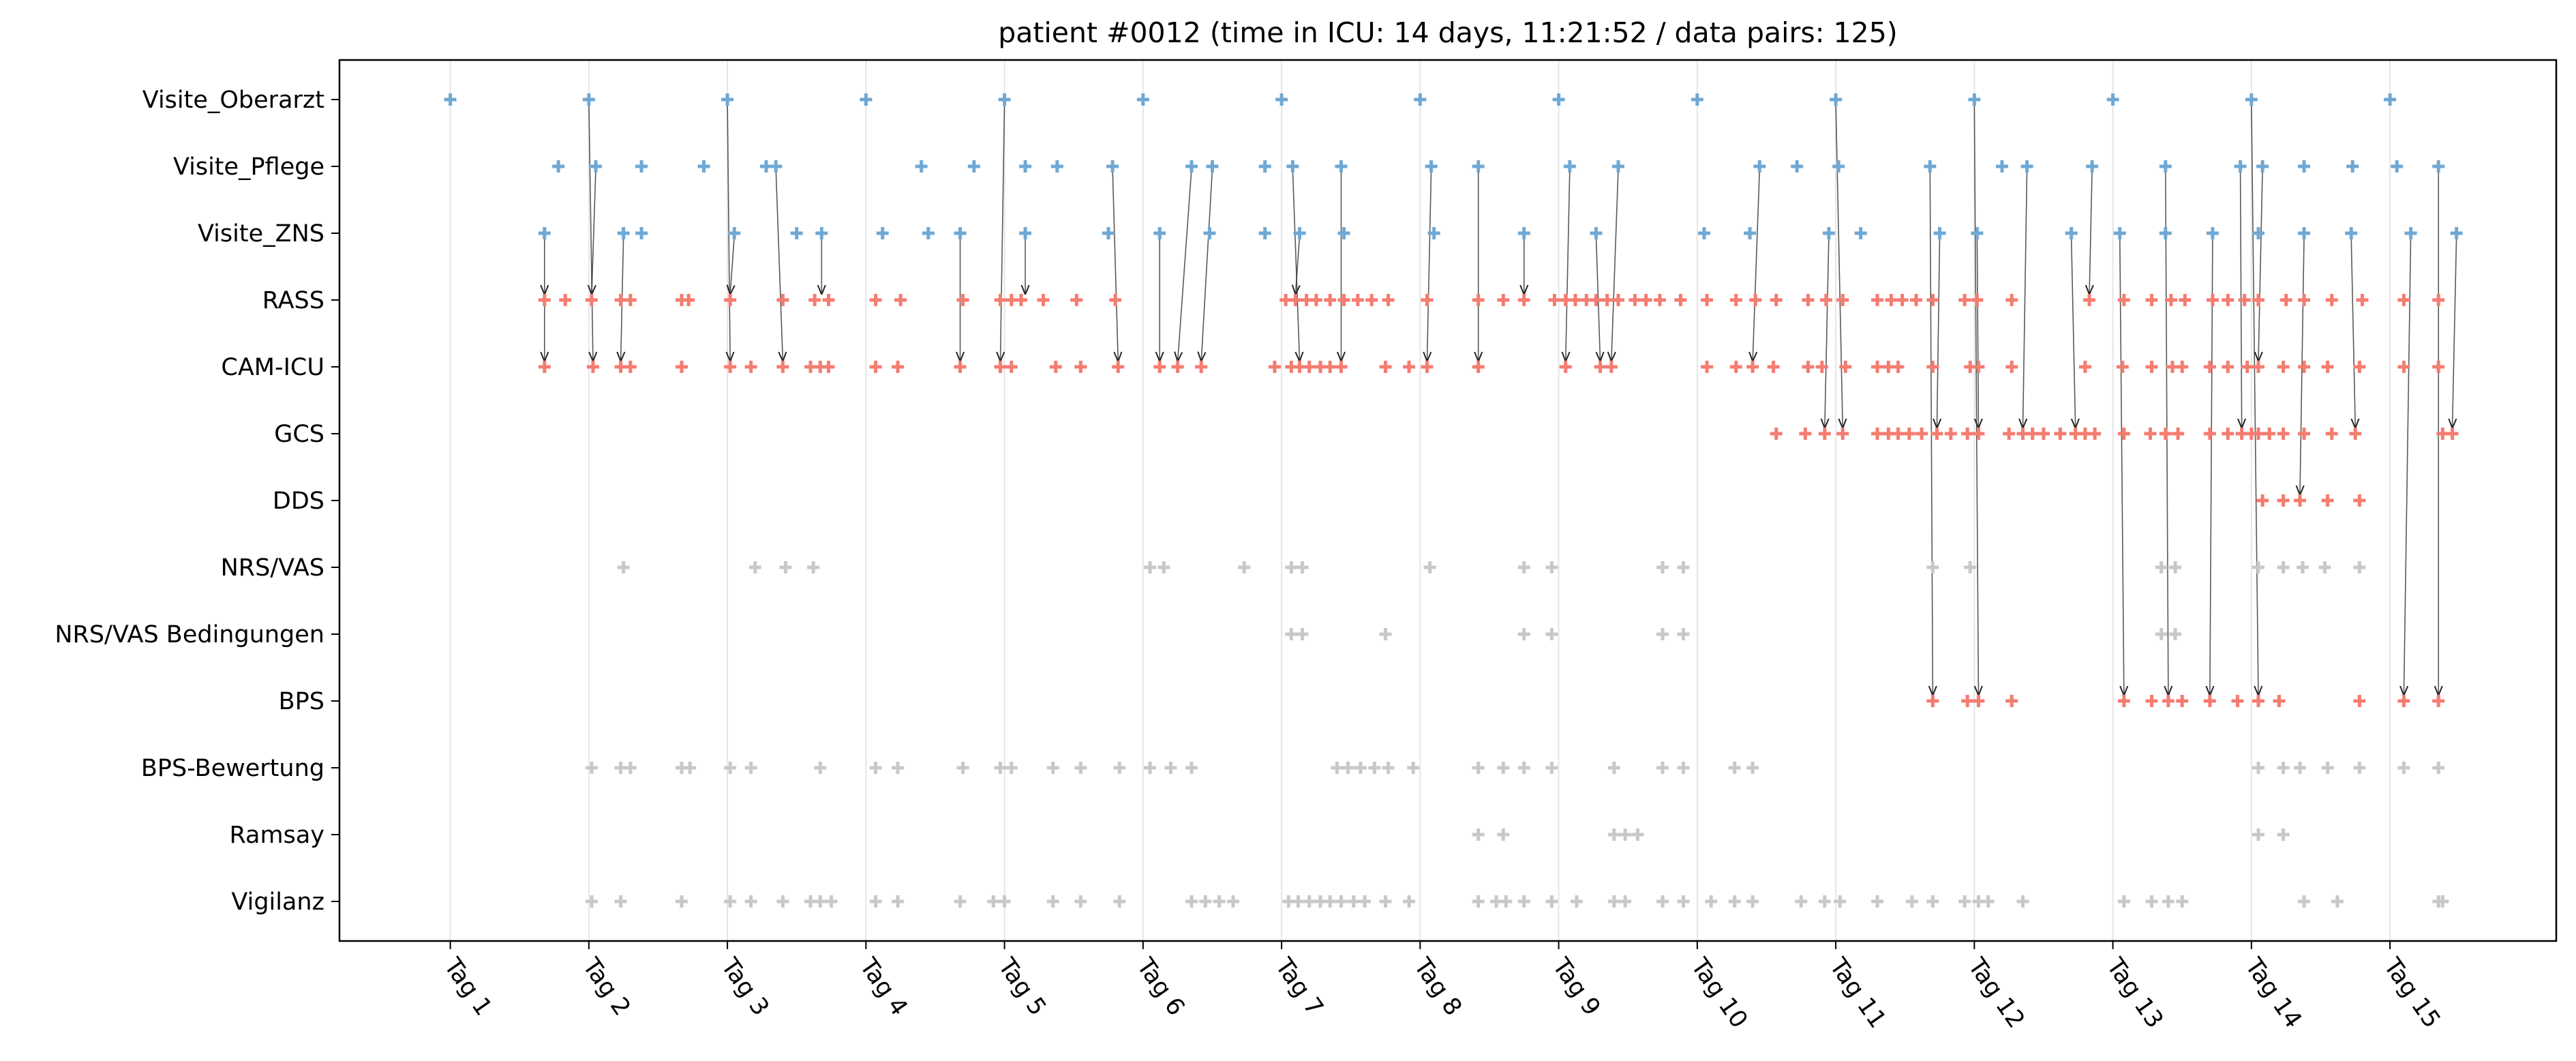 This screenshot has height=1061, width=2576. Describe the element at coordinates (277, 835) in the screenshot. I see `y-tick-label-ramsay: Ramsay` at that location.